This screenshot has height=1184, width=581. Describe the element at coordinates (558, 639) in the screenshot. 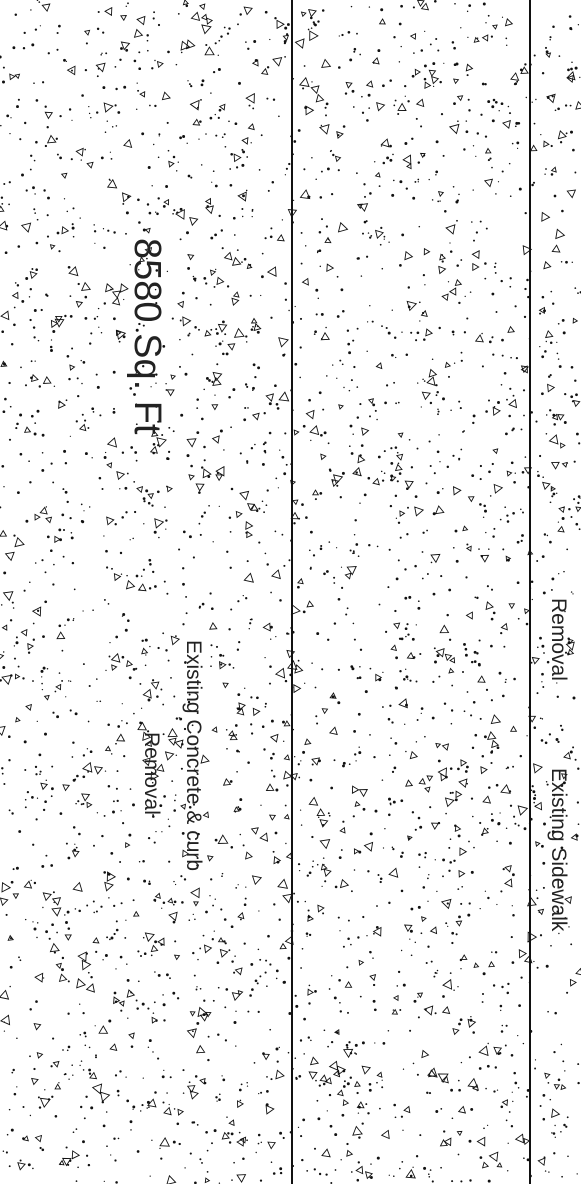

I see `sidewalk-removal-label-line1: Removal` at that location.